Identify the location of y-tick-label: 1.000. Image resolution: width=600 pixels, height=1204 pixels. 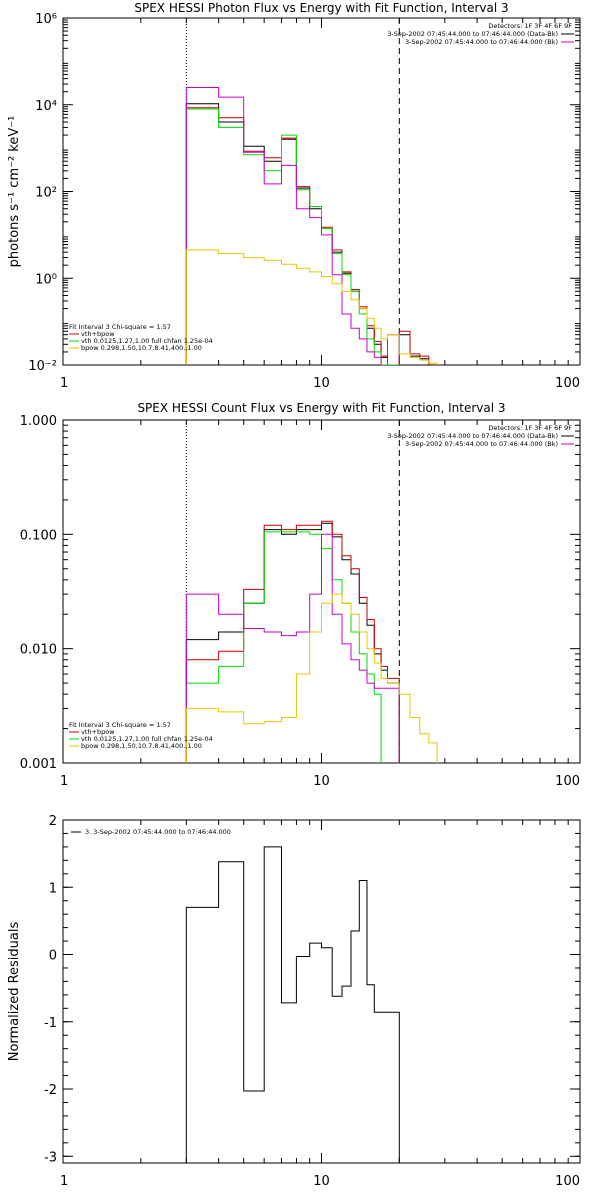
(38, 421).